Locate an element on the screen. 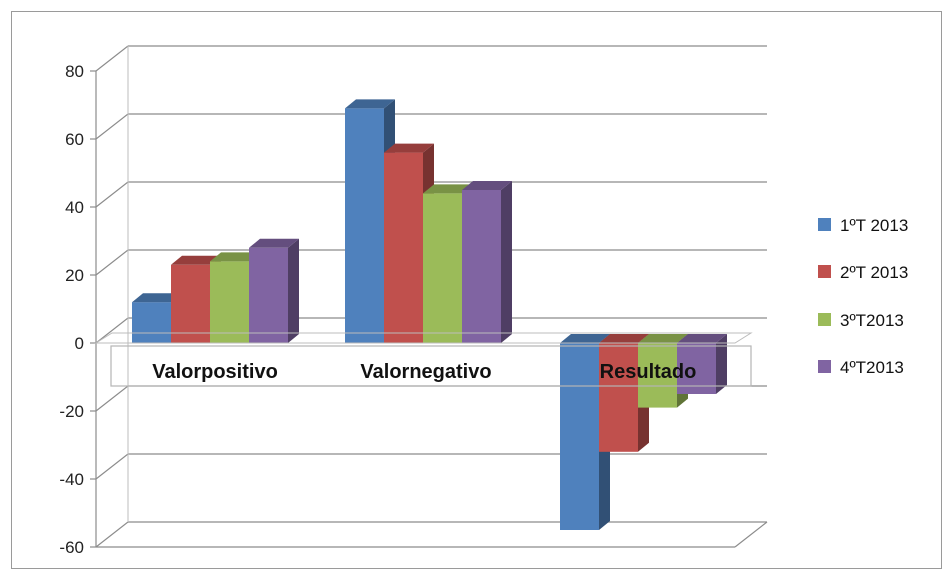 This screenshot has width=951, height=577. legend-label: 3ºT2013 is located at coordinates (872, 320).